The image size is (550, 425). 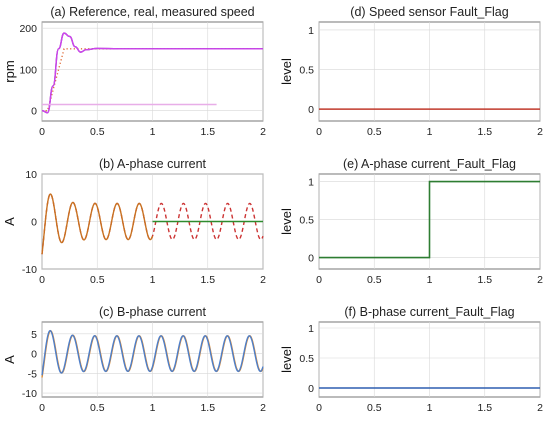 I want to click on y-axis-label: rpm, so click(x=9, y=71).